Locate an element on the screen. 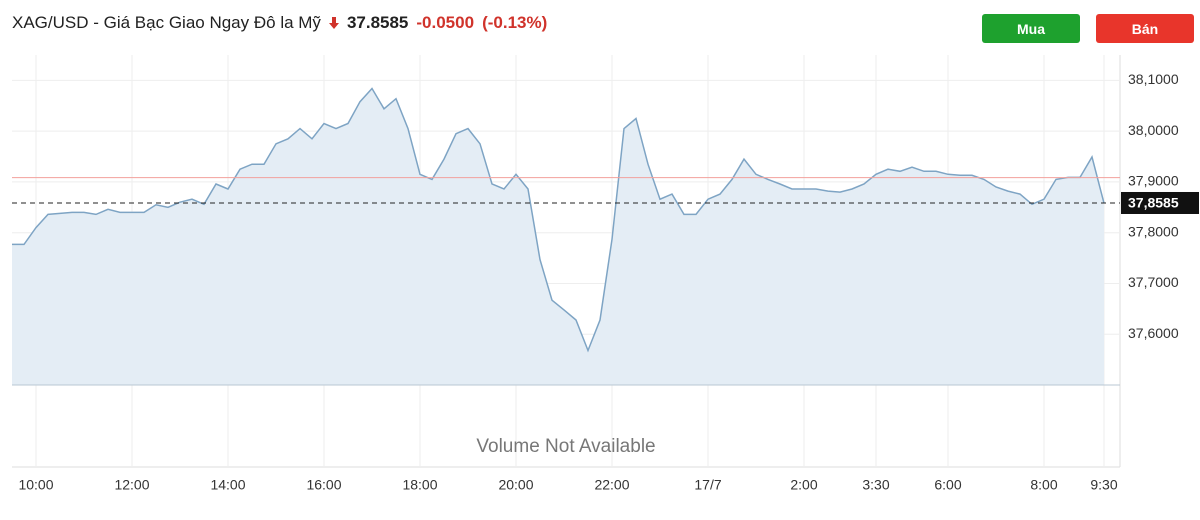 This screenshot has width=1200, height=520. x-tick-label: 22:00 is located at coordinates (611, 485).